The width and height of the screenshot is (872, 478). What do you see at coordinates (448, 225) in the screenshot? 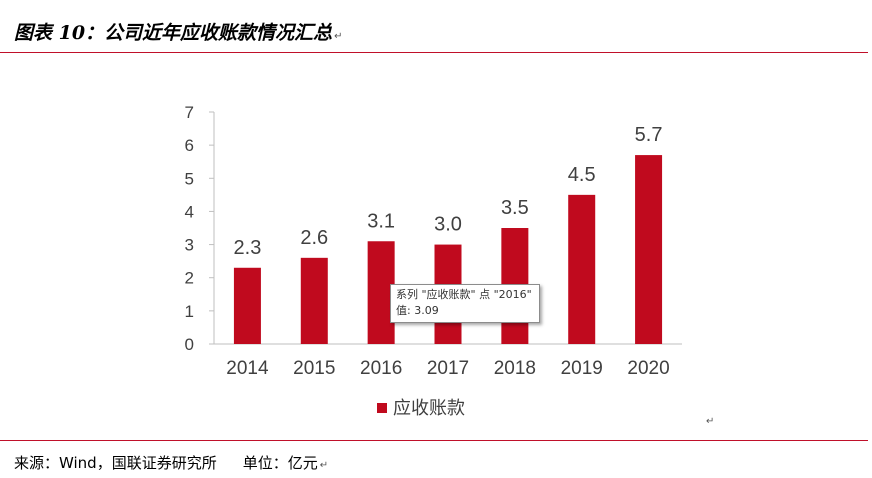
I see `bar-value-label: 3.0` at bounding box center [448, 225].